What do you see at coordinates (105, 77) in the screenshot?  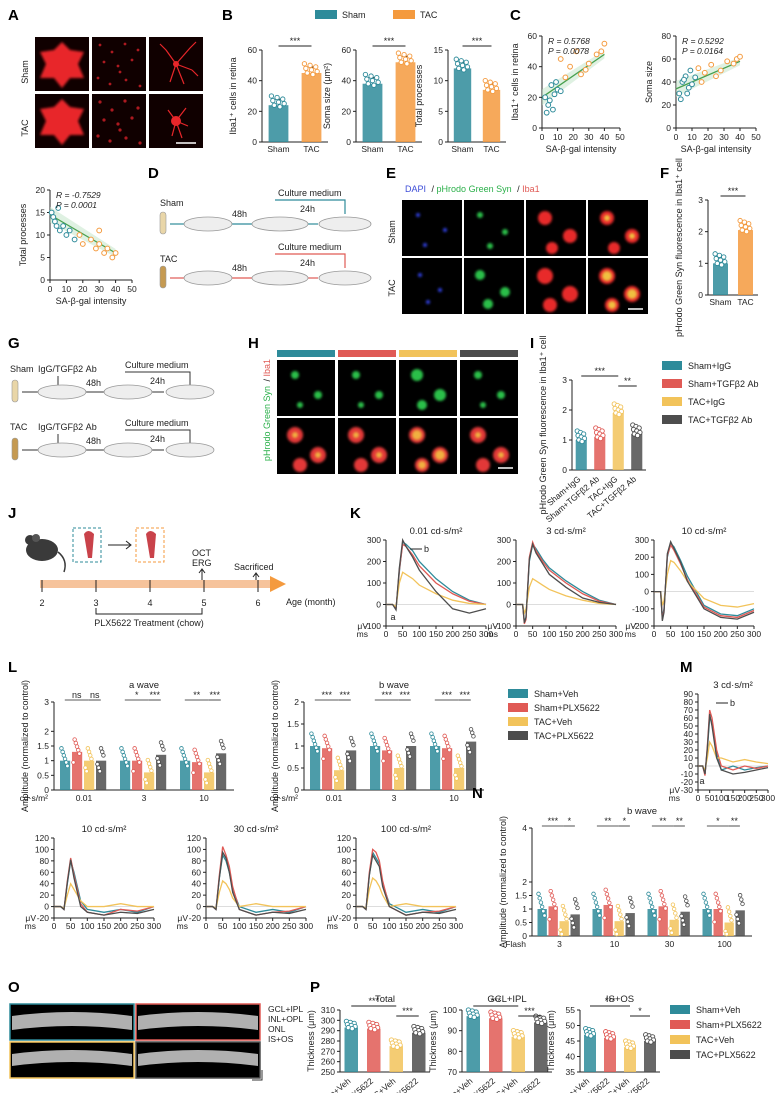 I see `panel-a: A Sham TAC` at bounding box center [105, 77].